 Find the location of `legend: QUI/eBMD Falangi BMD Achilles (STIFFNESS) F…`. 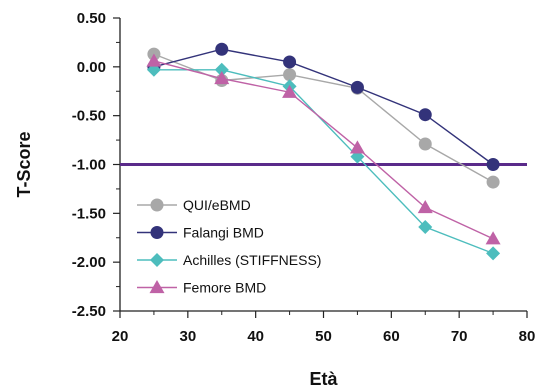

legend: QUI/eBMD Falangi BMD Achilles (STIFFNESS) F… is located at coordinates (229, 246).